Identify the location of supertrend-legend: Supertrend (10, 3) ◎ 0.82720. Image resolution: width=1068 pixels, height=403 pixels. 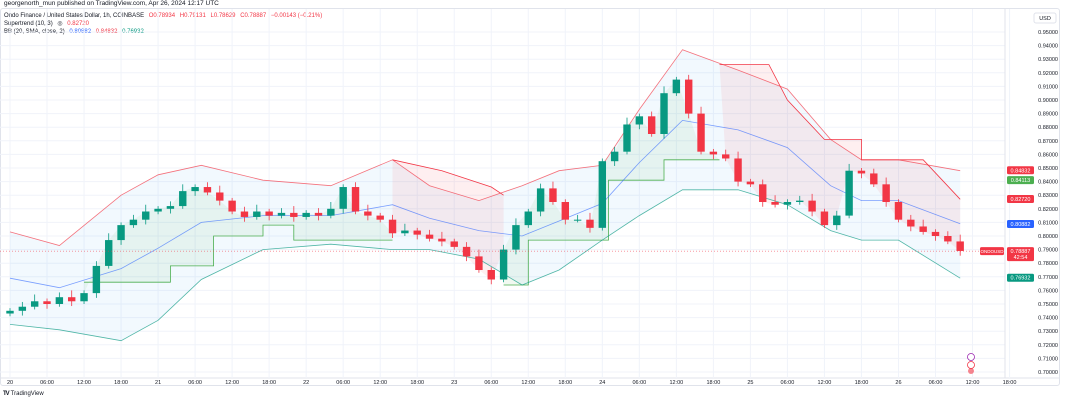
(48, 24).